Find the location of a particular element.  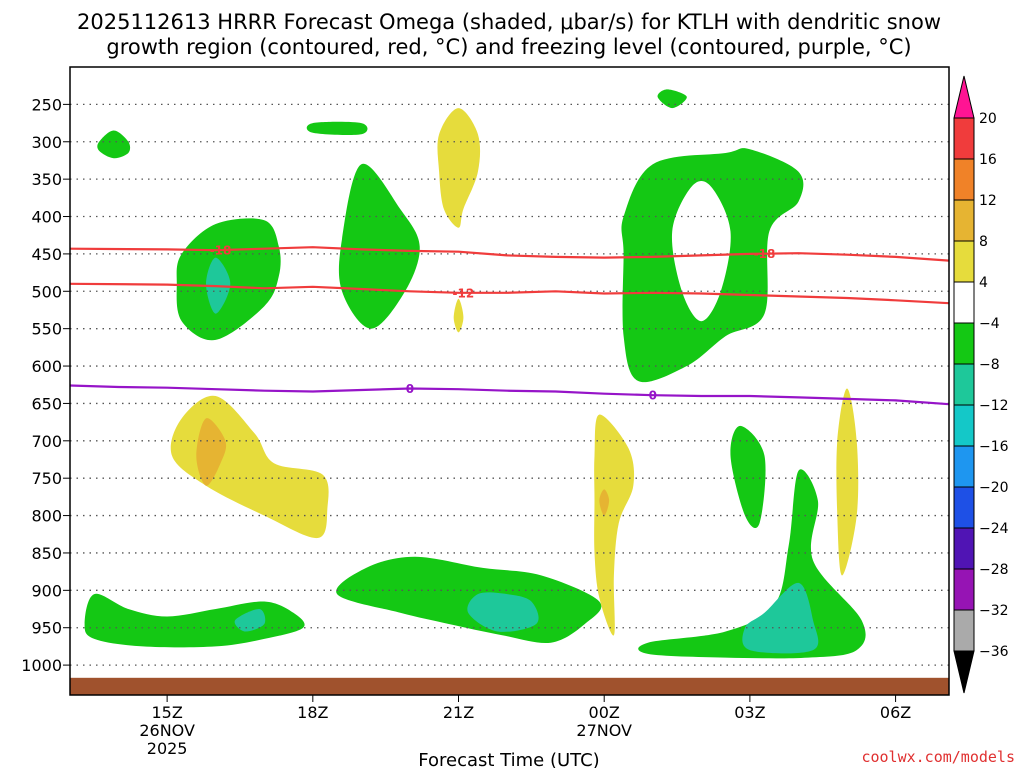

x-axis-label: Forecast Time (UTC) is located at coordinates (508, 759).